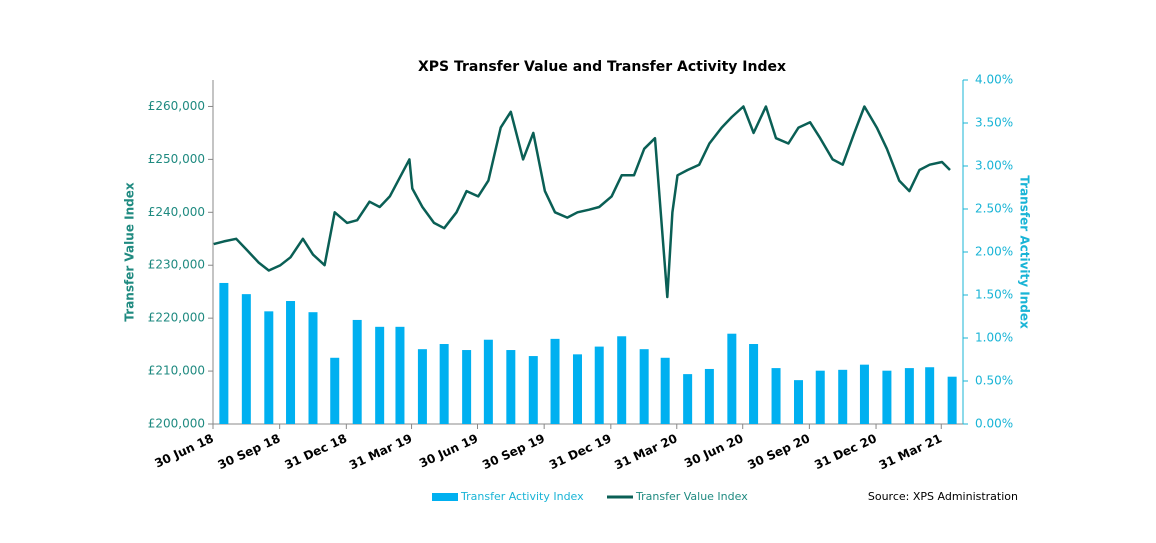 The image size is (1156, 543). Describe the element at coordinates (176, 106) in the screenshot. I see `y-tick-label: £260,000` at that location.